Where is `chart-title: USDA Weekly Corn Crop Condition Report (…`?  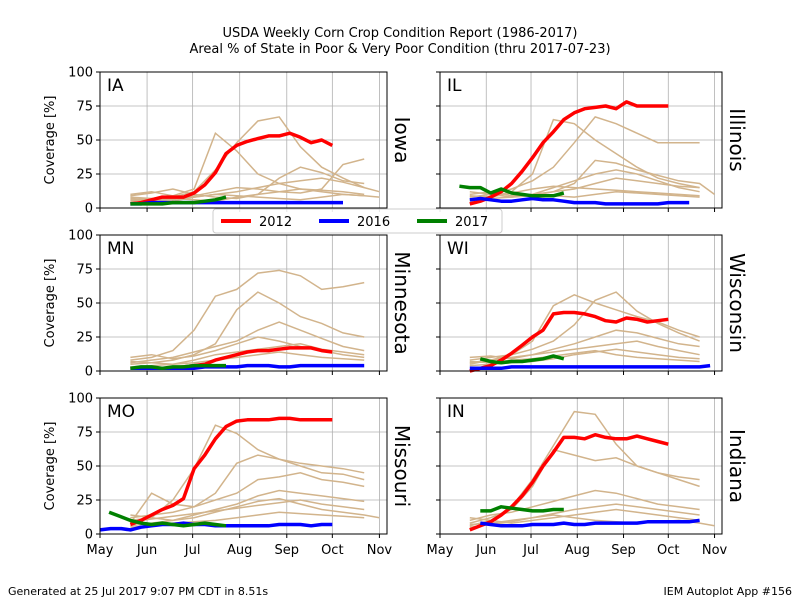
chart-title: USDA Weekly Corn Crop Condition Report (… is located at coordinates (400, 33).